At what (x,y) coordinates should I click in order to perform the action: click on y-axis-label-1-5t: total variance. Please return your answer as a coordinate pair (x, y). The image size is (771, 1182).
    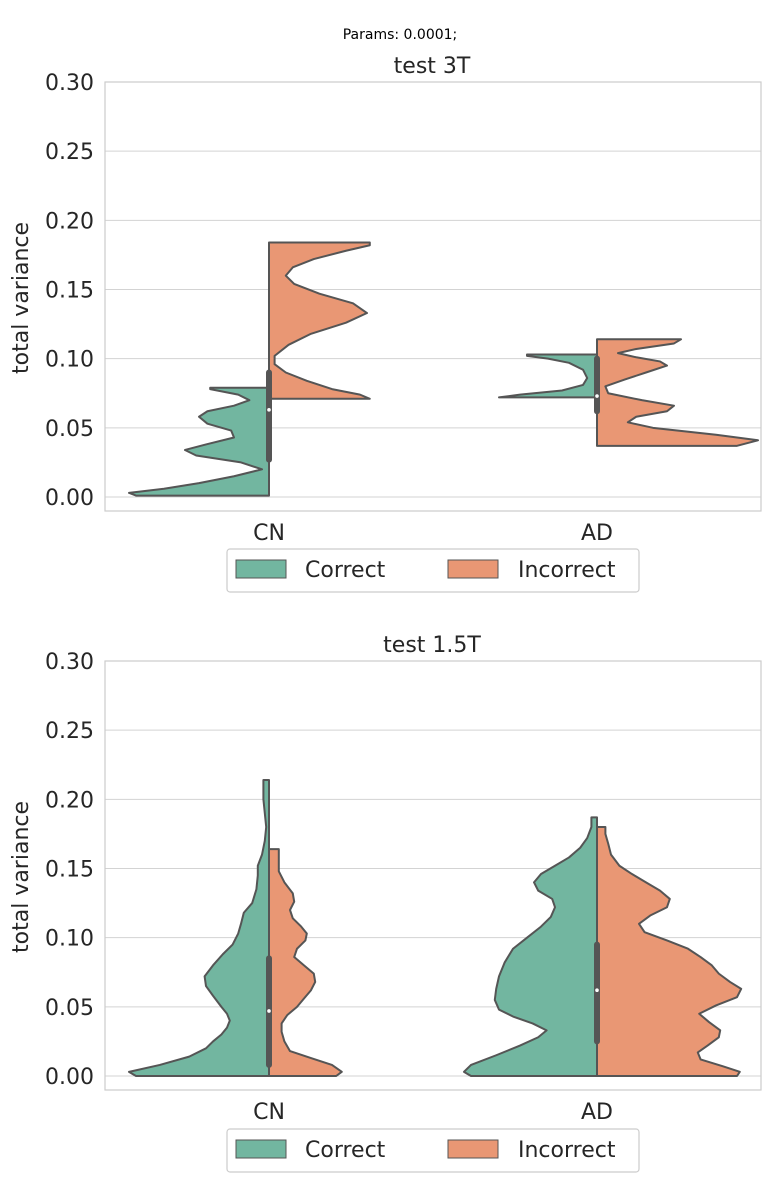
    Looking at the image, I should click on (21, 877).